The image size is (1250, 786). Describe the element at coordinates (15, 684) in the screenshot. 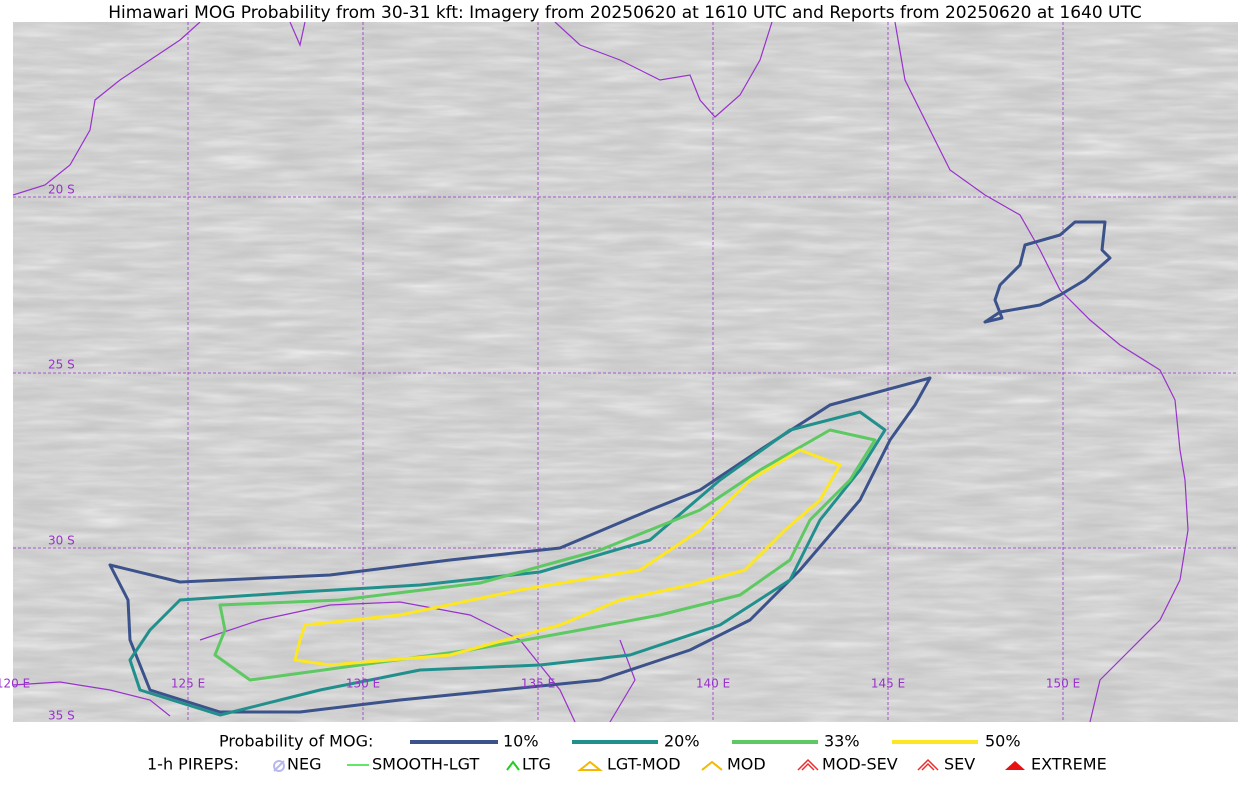

I see `lon-label: 120 E` at that location.